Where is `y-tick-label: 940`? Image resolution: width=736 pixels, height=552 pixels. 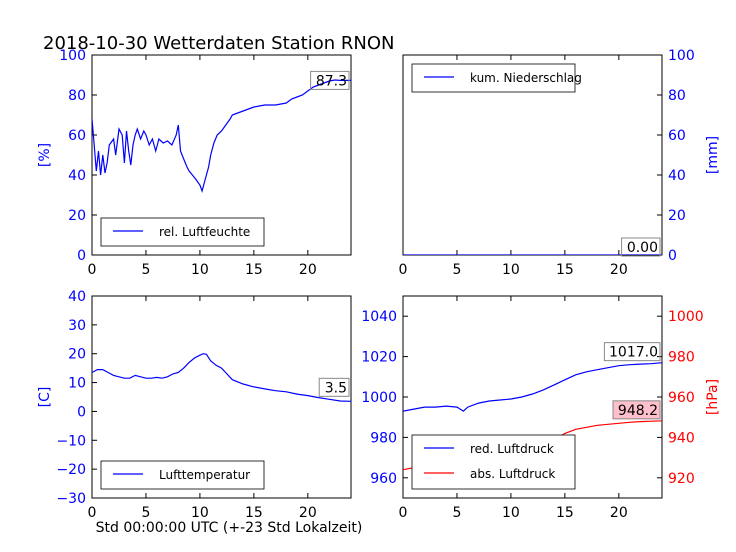 y-tick-label: 940 is located at coordinates (681, 438).